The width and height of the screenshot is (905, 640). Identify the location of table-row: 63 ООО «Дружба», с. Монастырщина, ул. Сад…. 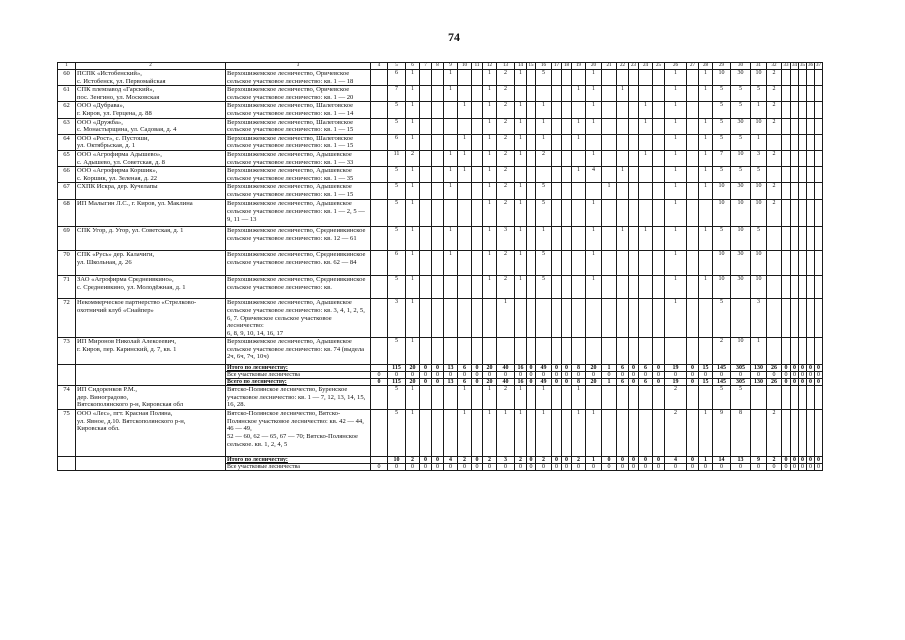
(440, 126).